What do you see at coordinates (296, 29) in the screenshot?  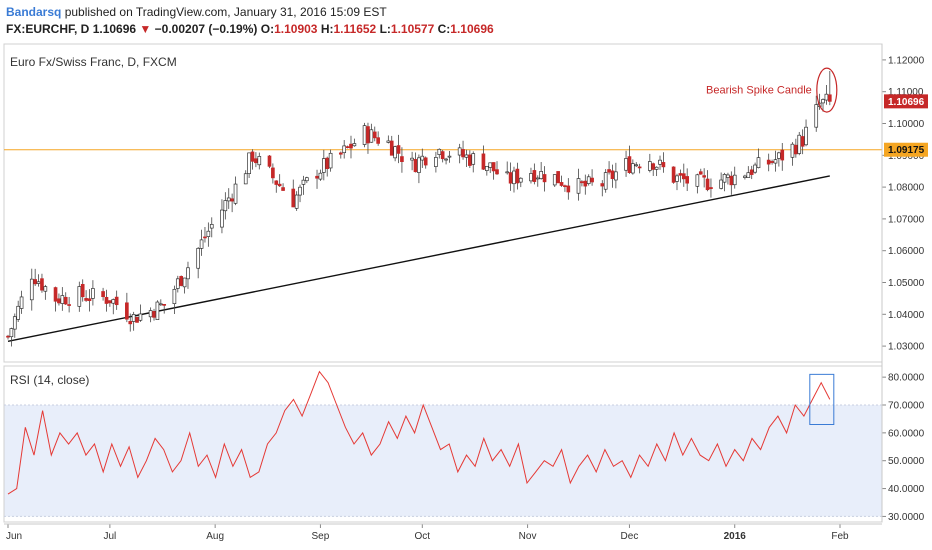 I see `open-value: 1.10903` at bounding box center [296, 29].